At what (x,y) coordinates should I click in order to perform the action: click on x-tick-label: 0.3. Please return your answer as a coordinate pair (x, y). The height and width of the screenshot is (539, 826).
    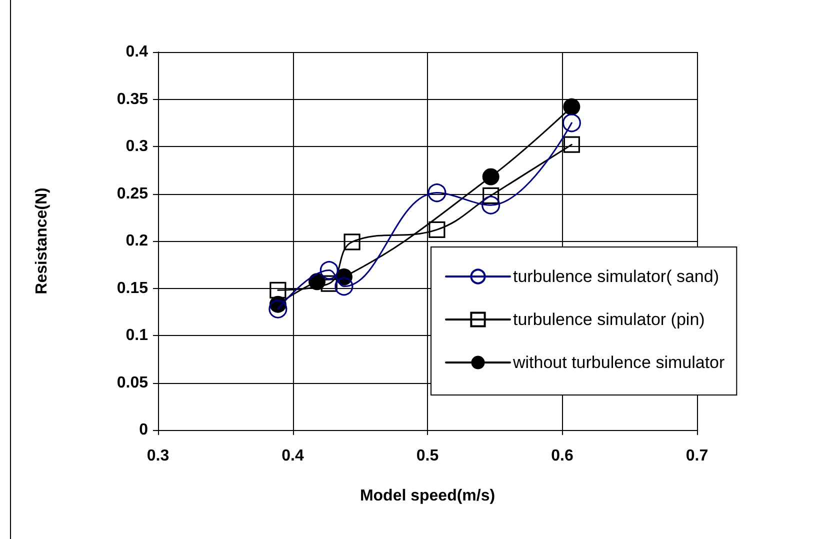
    Looking at the image, I should click on (158, 456).